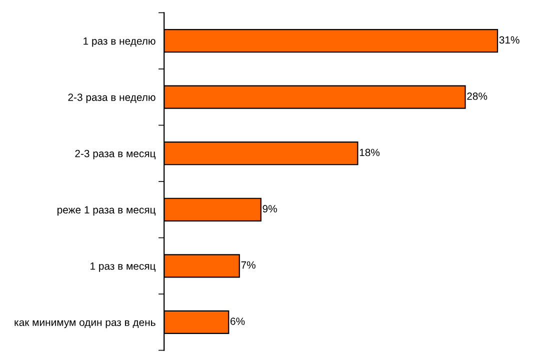 The width and height of the screenshot is (547, 363). I want to click on data-label: 7%, so click(248, 265).